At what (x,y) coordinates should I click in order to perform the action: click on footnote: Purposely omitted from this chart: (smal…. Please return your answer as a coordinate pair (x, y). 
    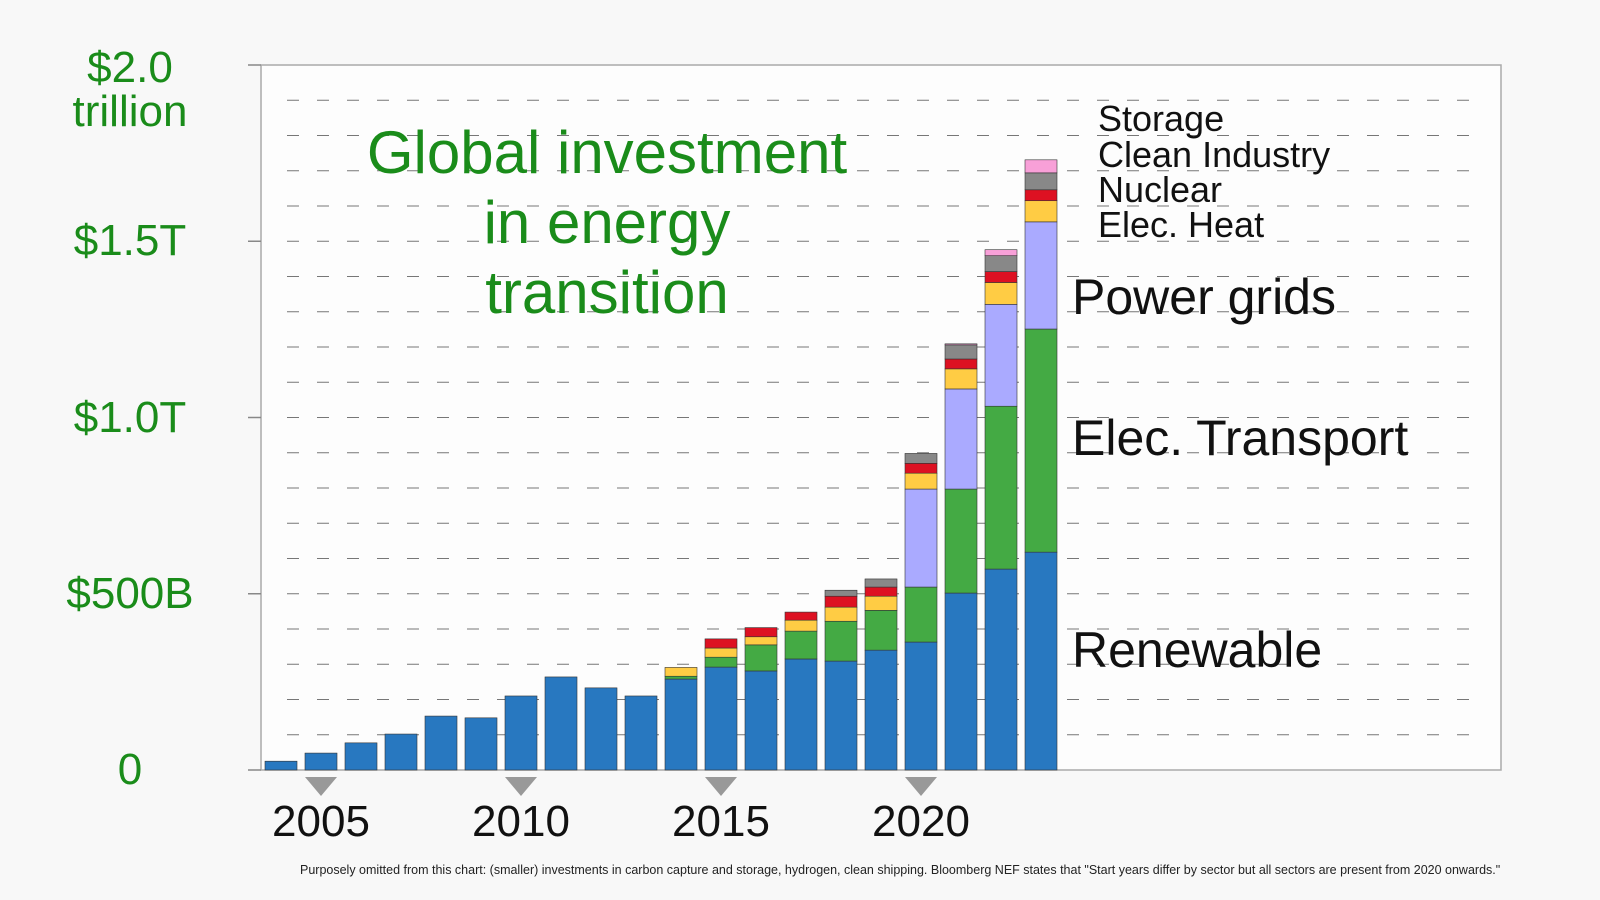
    Looking at the image, I should click on (900, 870).